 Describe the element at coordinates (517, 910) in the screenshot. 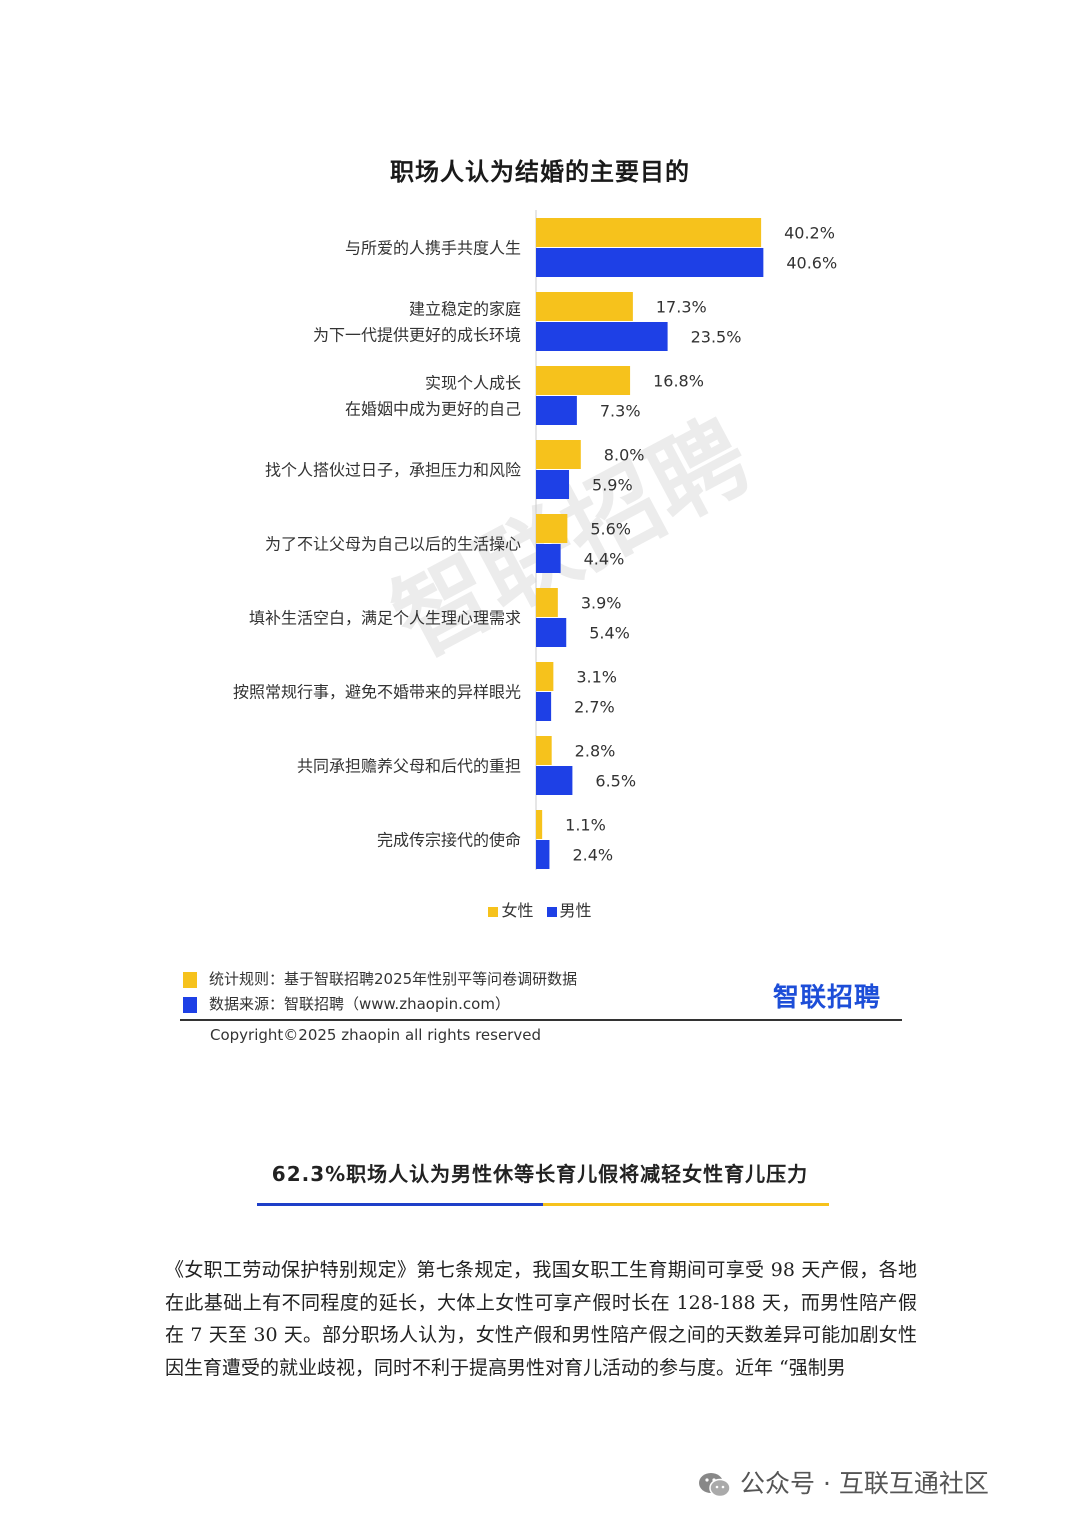

I see `legend-label-female: 女性` at that location.